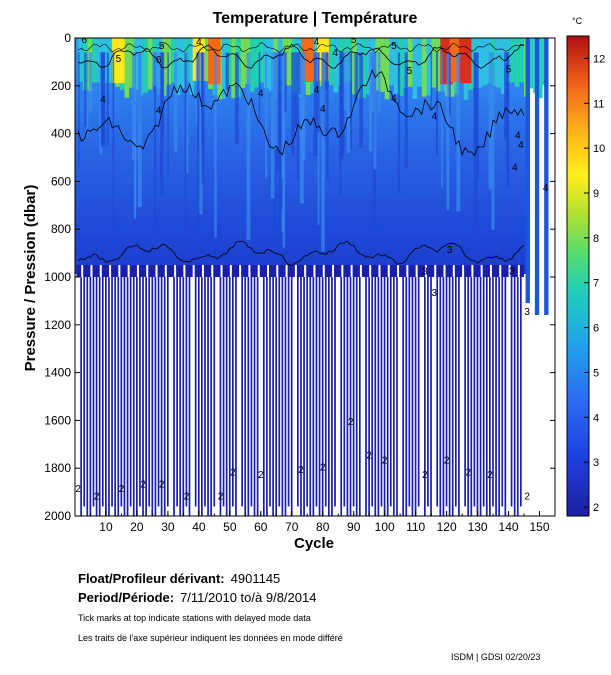 Image resolution: width=611 pixels, height=675 pixels. I want to click on y-tick-label: 600, so click(61, 181).